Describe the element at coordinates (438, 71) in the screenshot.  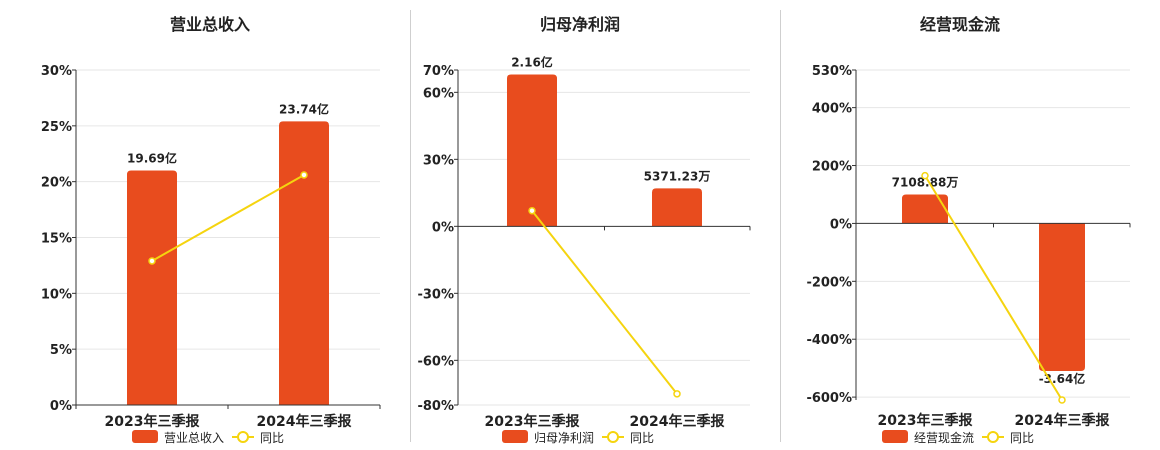
I see `y-tick-label: 70%` at that location.